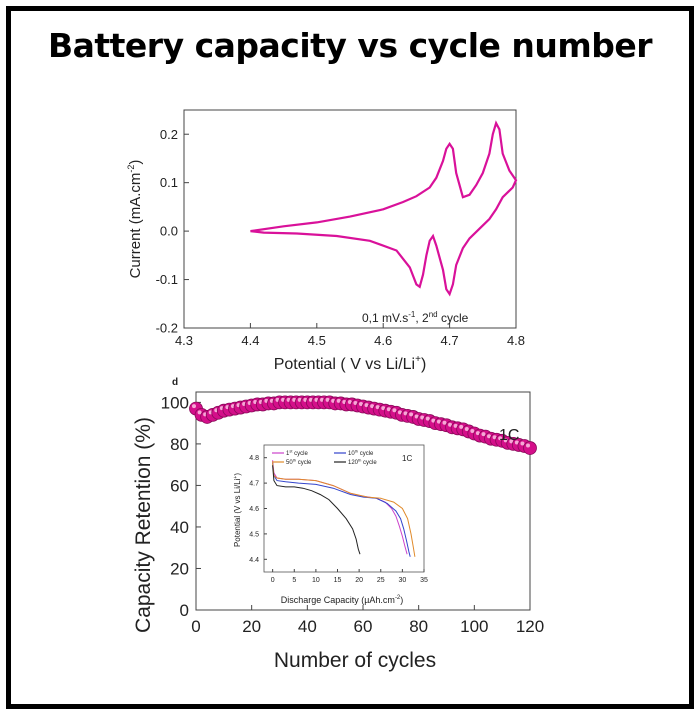  What do you see at coordinates (361, 453) in the screenshot?
I see `inset-legend-label: 10th cycle` at bounding box center [361, 453].